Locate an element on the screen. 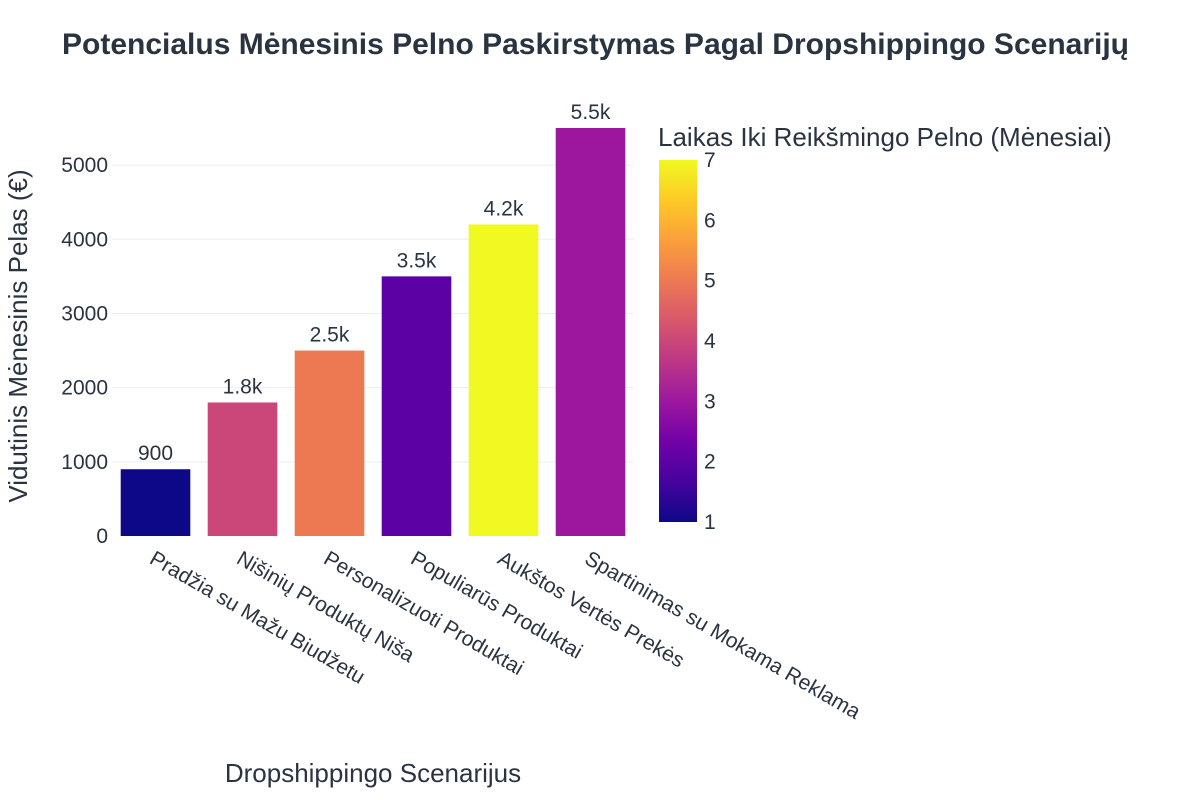 Image resolution: width=1200 pixels, height=800 pixels. colorbar-tick-label: 2 is located at coordinates (710, 462).